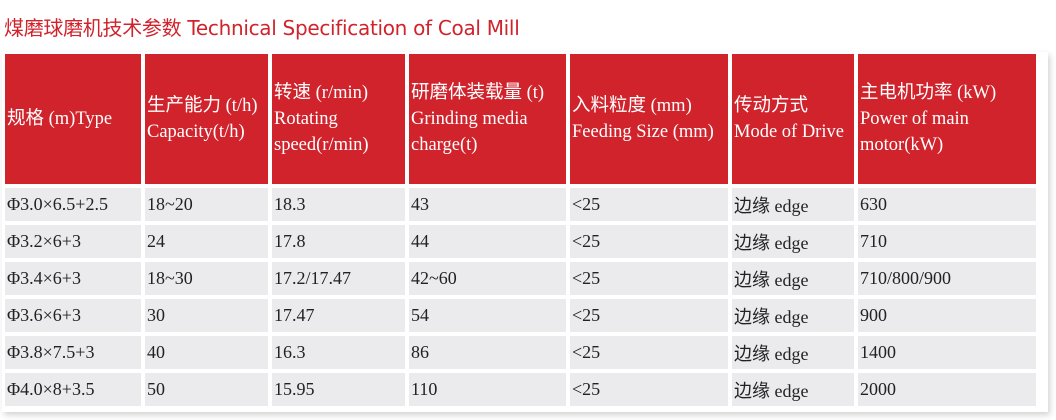  I want to click on table-cell: 630, so click(947, 204).